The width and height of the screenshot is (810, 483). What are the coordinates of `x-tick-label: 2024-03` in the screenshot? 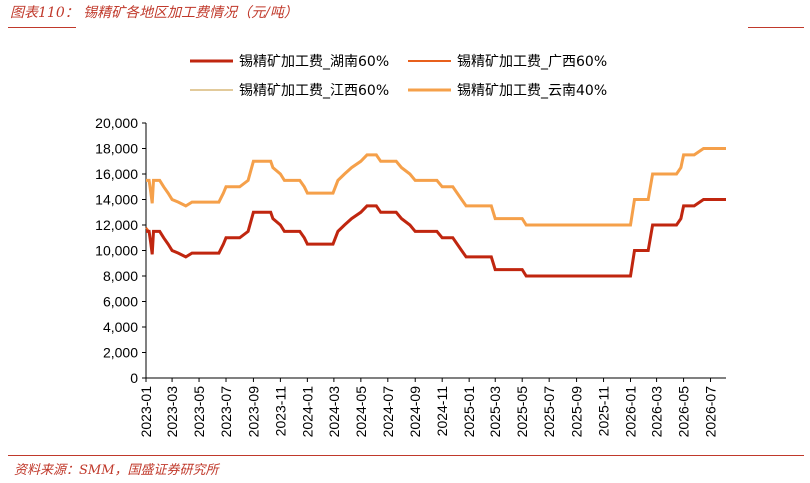 It's located at (334, 412).